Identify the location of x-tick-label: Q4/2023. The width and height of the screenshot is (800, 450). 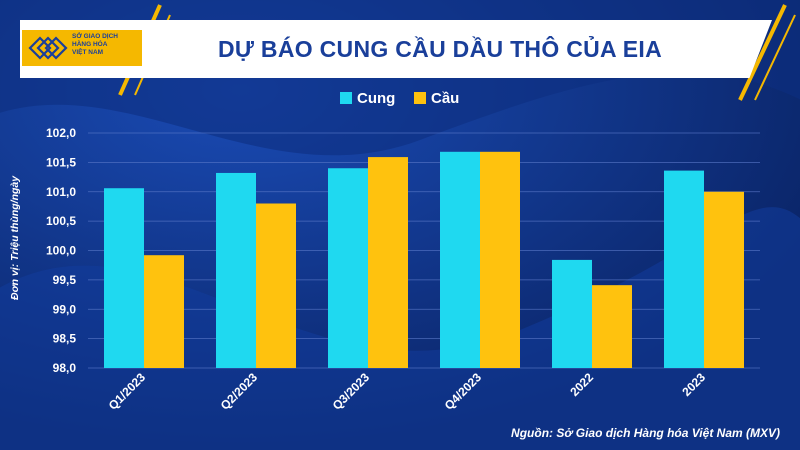
(463, 391).